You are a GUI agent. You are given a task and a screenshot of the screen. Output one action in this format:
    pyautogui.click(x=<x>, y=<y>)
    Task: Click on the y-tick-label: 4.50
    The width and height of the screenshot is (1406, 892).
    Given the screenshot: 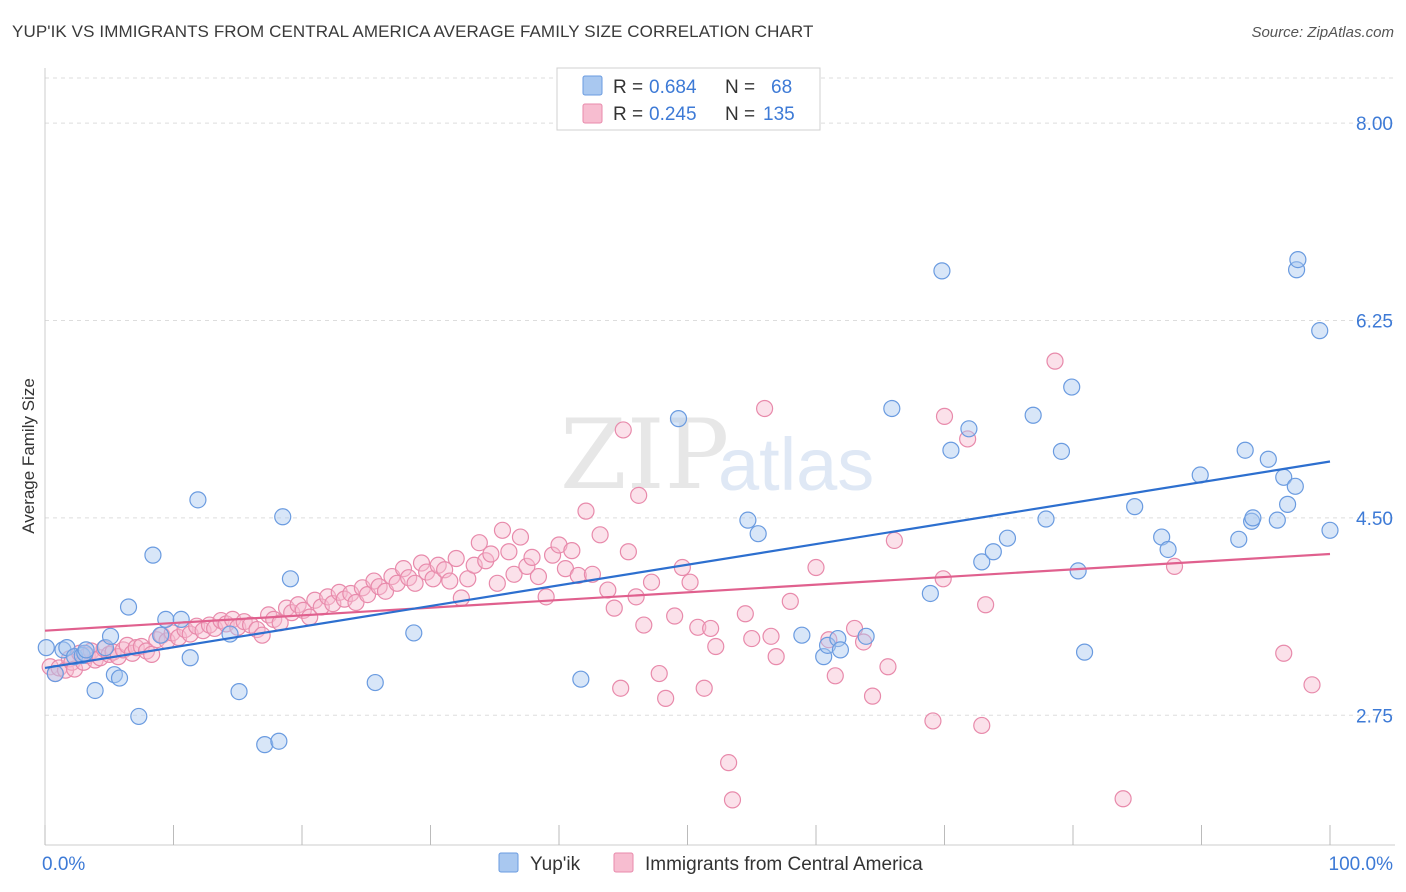 What is the action you would take?
    pyautogui.click(x=1374, y=519)
    